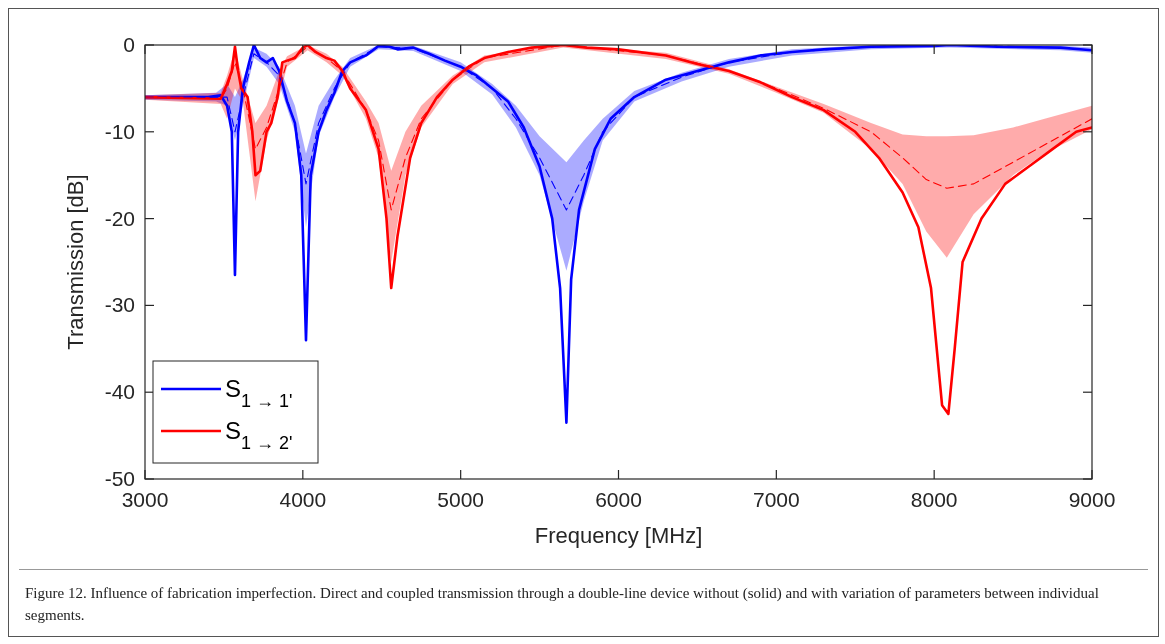 The width and height of the screenshot is (1165, 644). I want to click on y-tick-label: -30, so click(119, 305).